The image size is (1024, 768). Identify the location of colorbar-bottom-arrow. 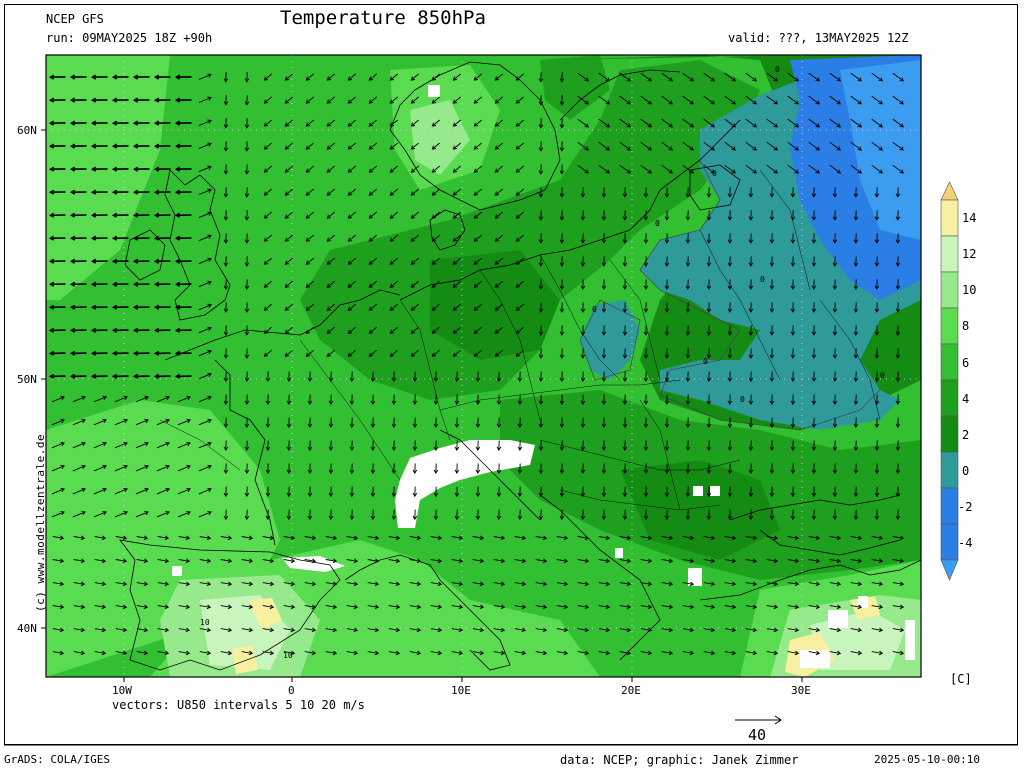
(949, 570).